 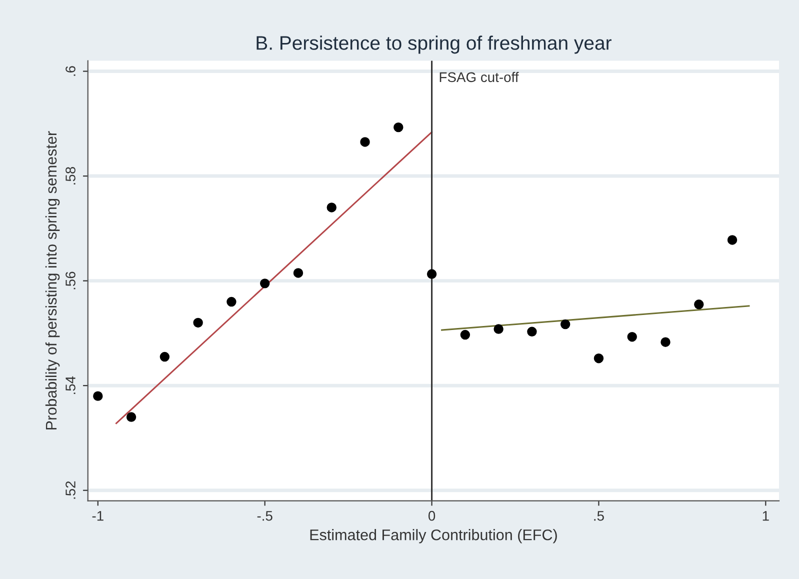 I want to click on x-axis-title: Estimated Family Contribution (EFC), so click(x=433, y=536).